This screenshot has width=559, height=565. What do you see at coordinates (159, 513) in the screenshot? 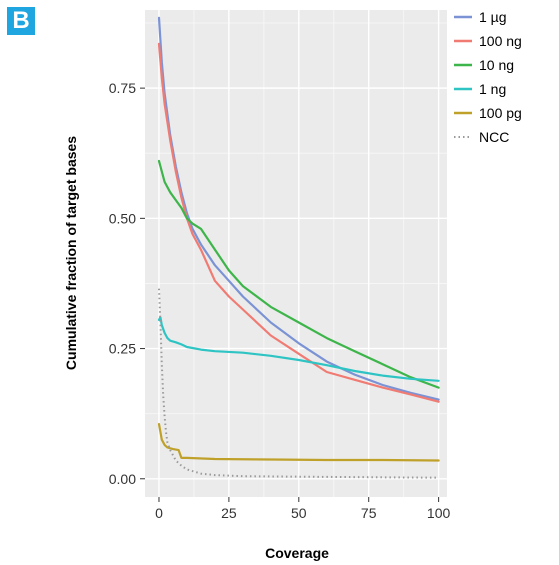
I see `x-tick-label: 0` at bounding box center [159, 513].